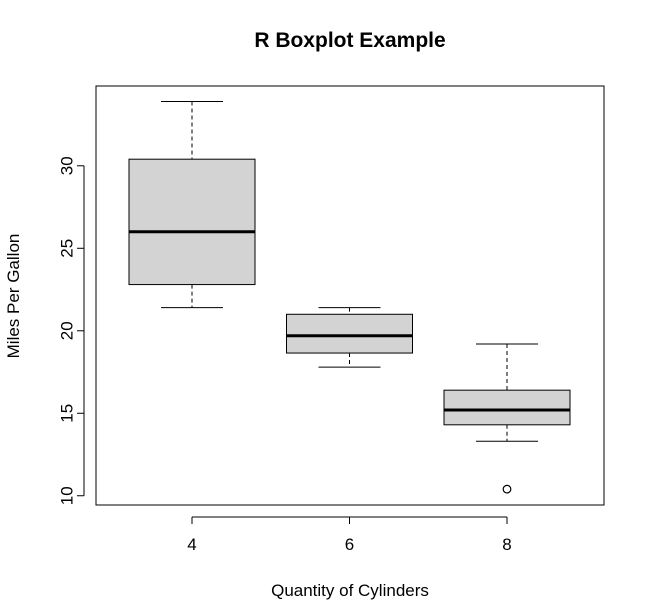 Image resolution: width=647 pixels, height=609 pixels. I want to click on y-tick-label: 10, so click(66, 495).